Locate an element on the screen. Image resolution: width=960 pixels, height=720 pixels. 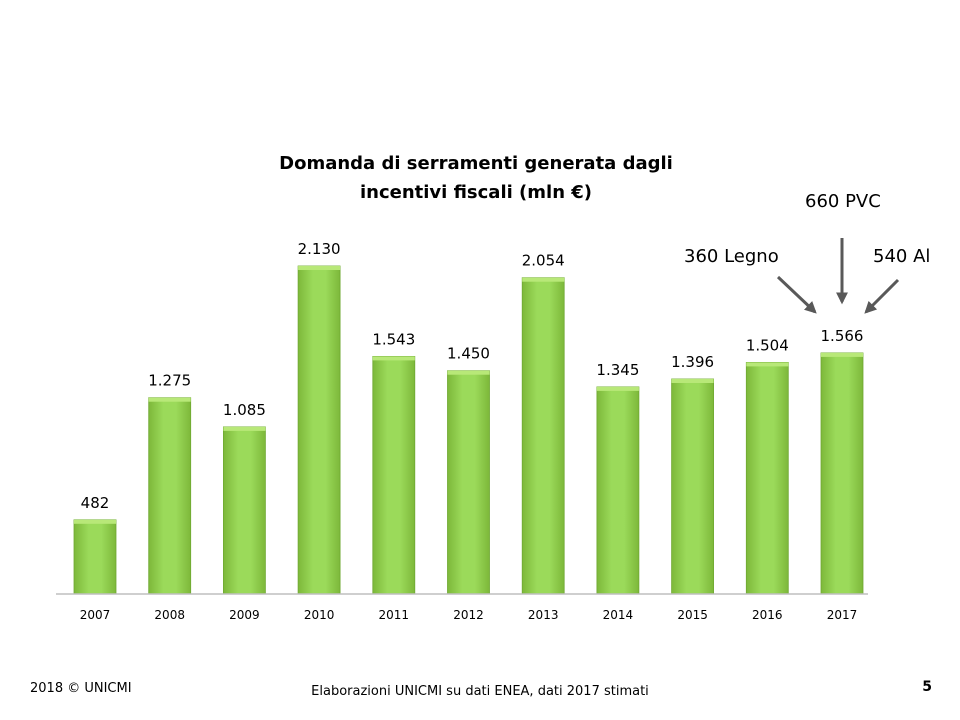
bar-2010 is located at coordinates (319, 430).